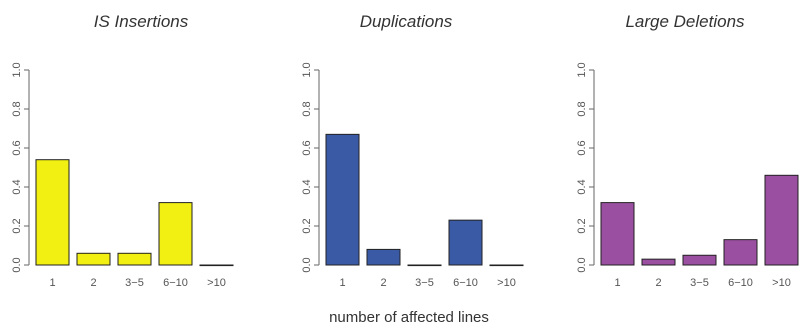 This screenshot has width=801, height=328. What do you see at coordinates (409, 317) in the screenshot?
I see `x-axis-label: number of affected lines` at bounding box center [409, 317].